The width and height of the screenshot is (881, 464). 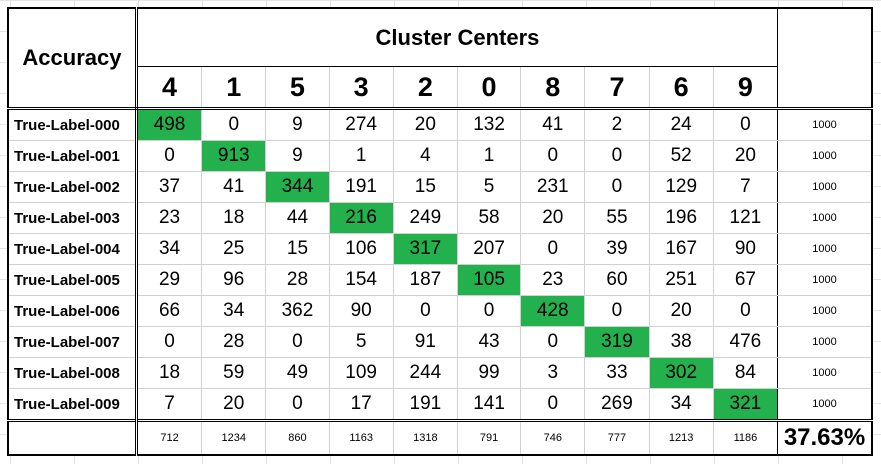 What do you see at coordinates (745, 437) in the screenshot?
I see `column-total-cell: 1186` at bounding box center [745, 437].